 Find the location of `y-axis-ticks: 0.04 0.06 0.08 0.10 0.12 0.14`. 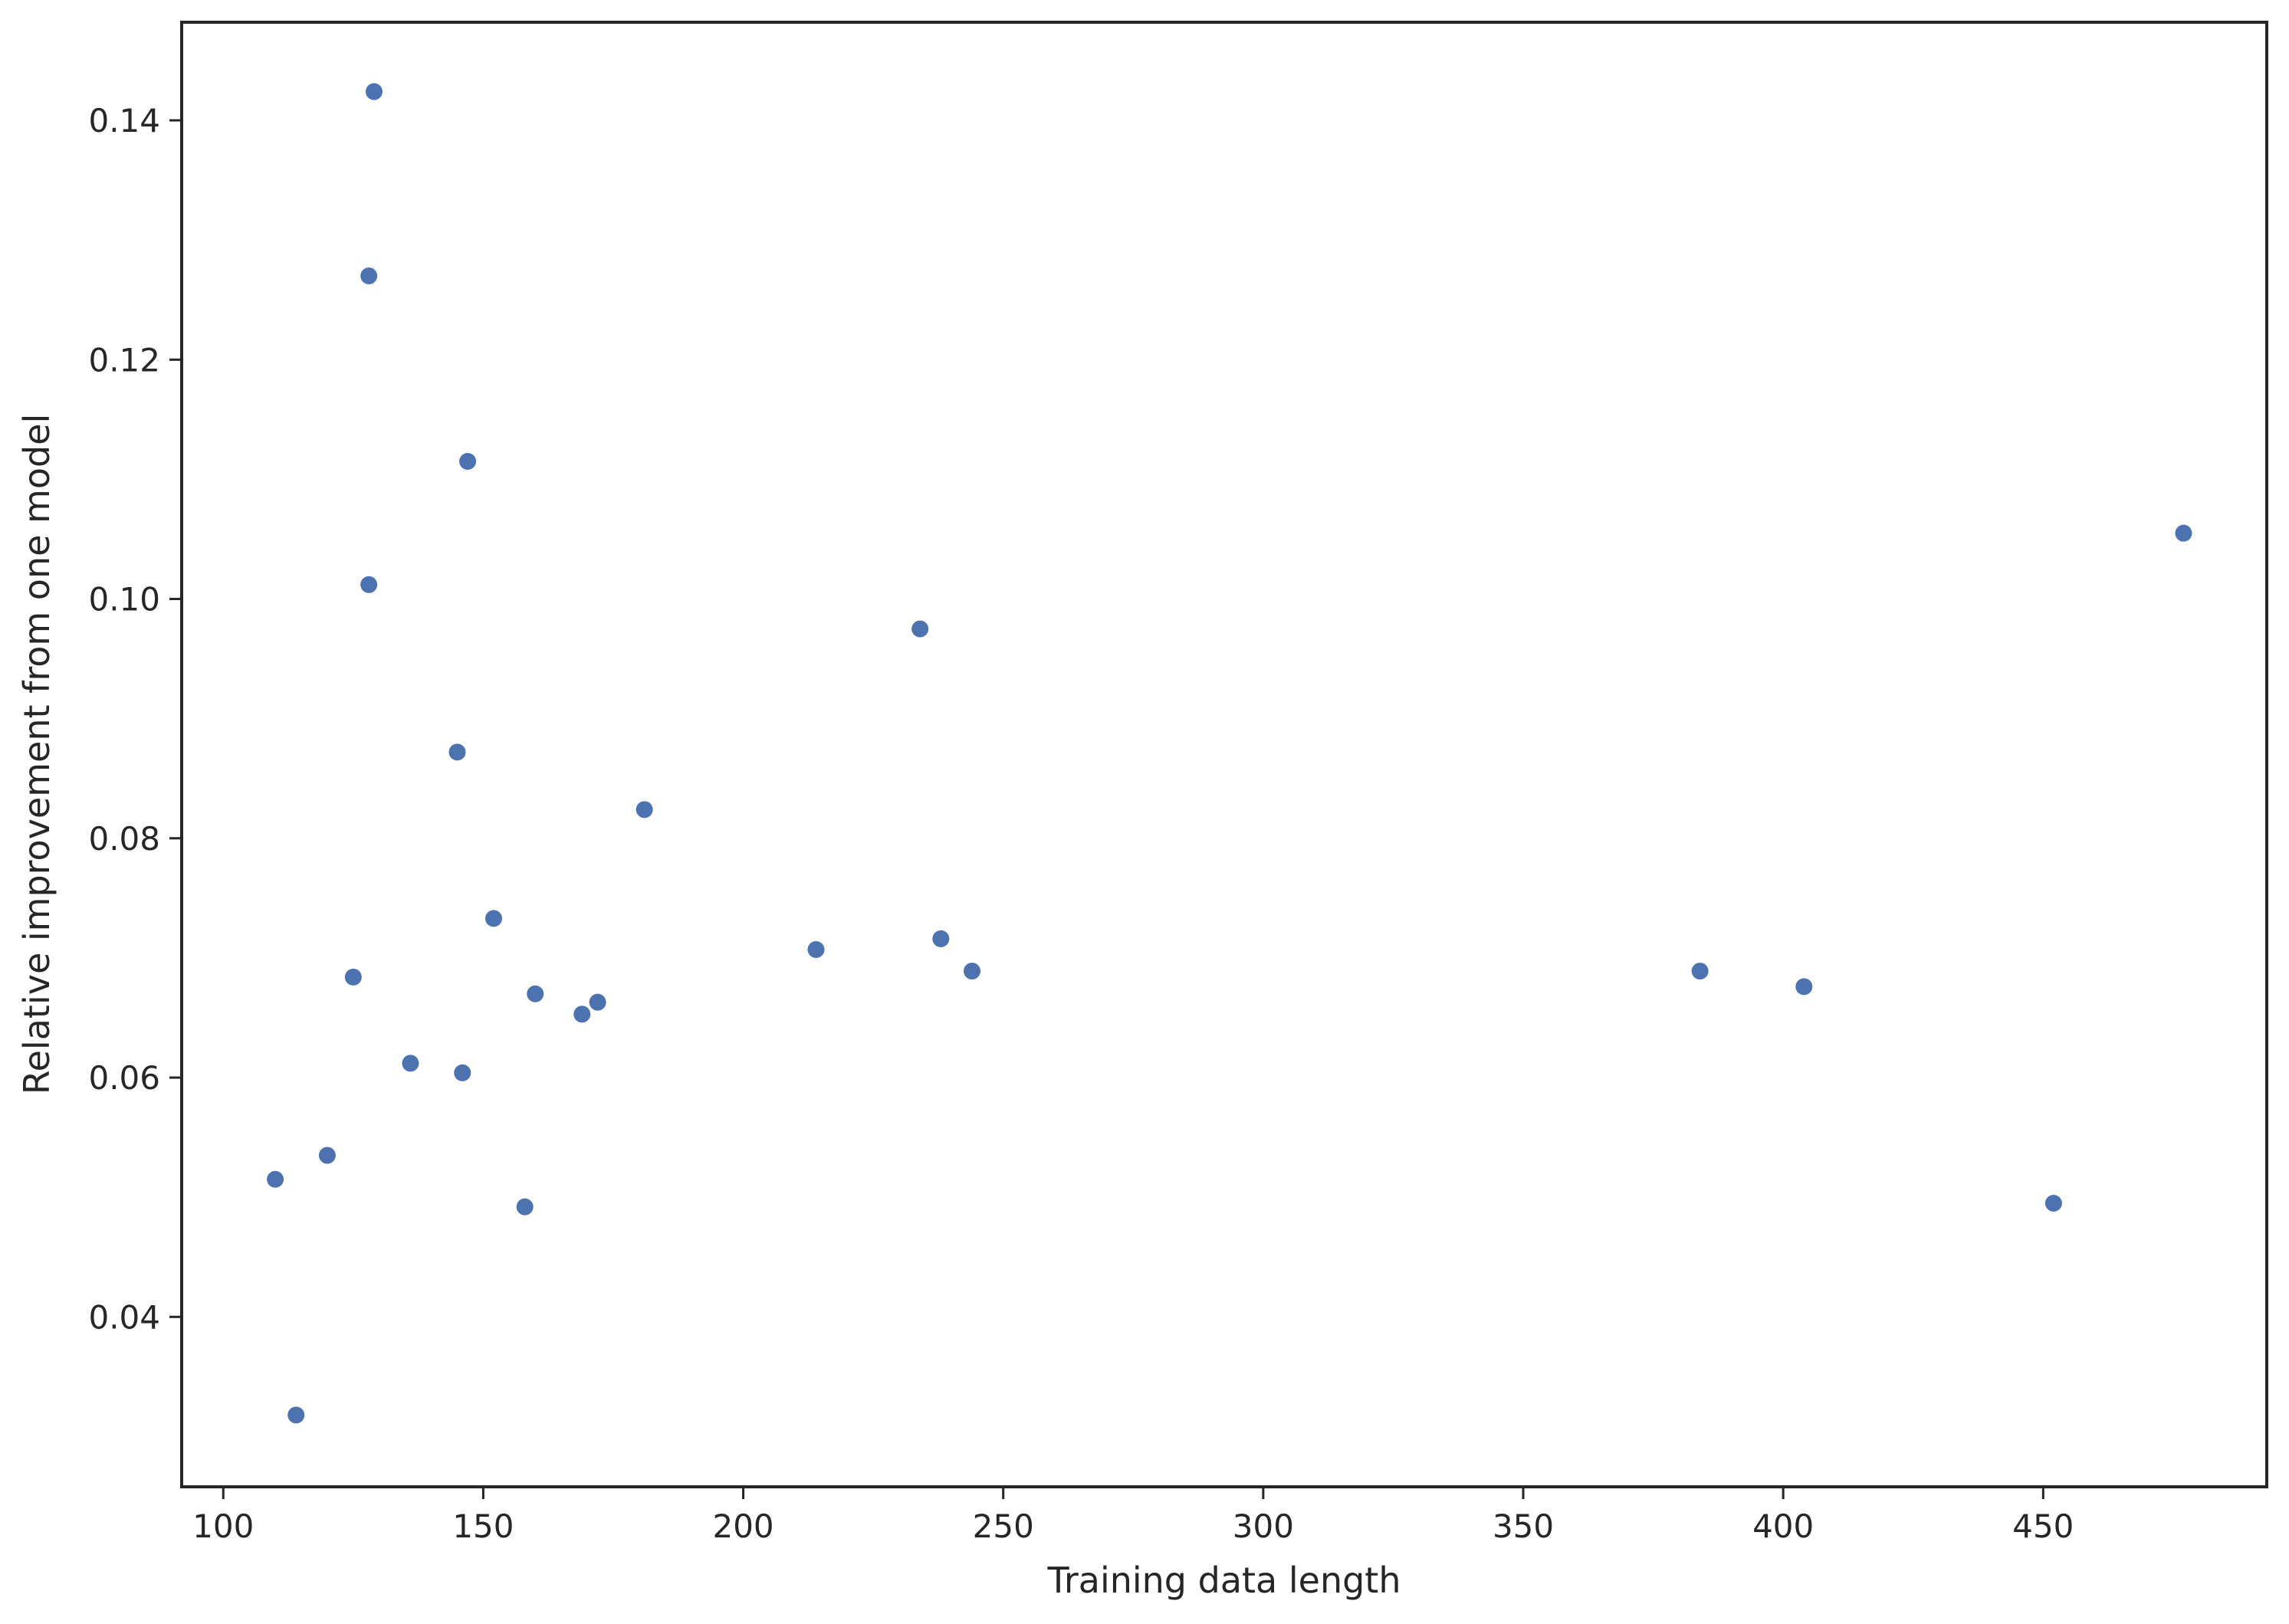

y-axis-ticks: 0.04 0.06 0.08 0.10 0.12 0.14 is located at coordinates (135, 719).